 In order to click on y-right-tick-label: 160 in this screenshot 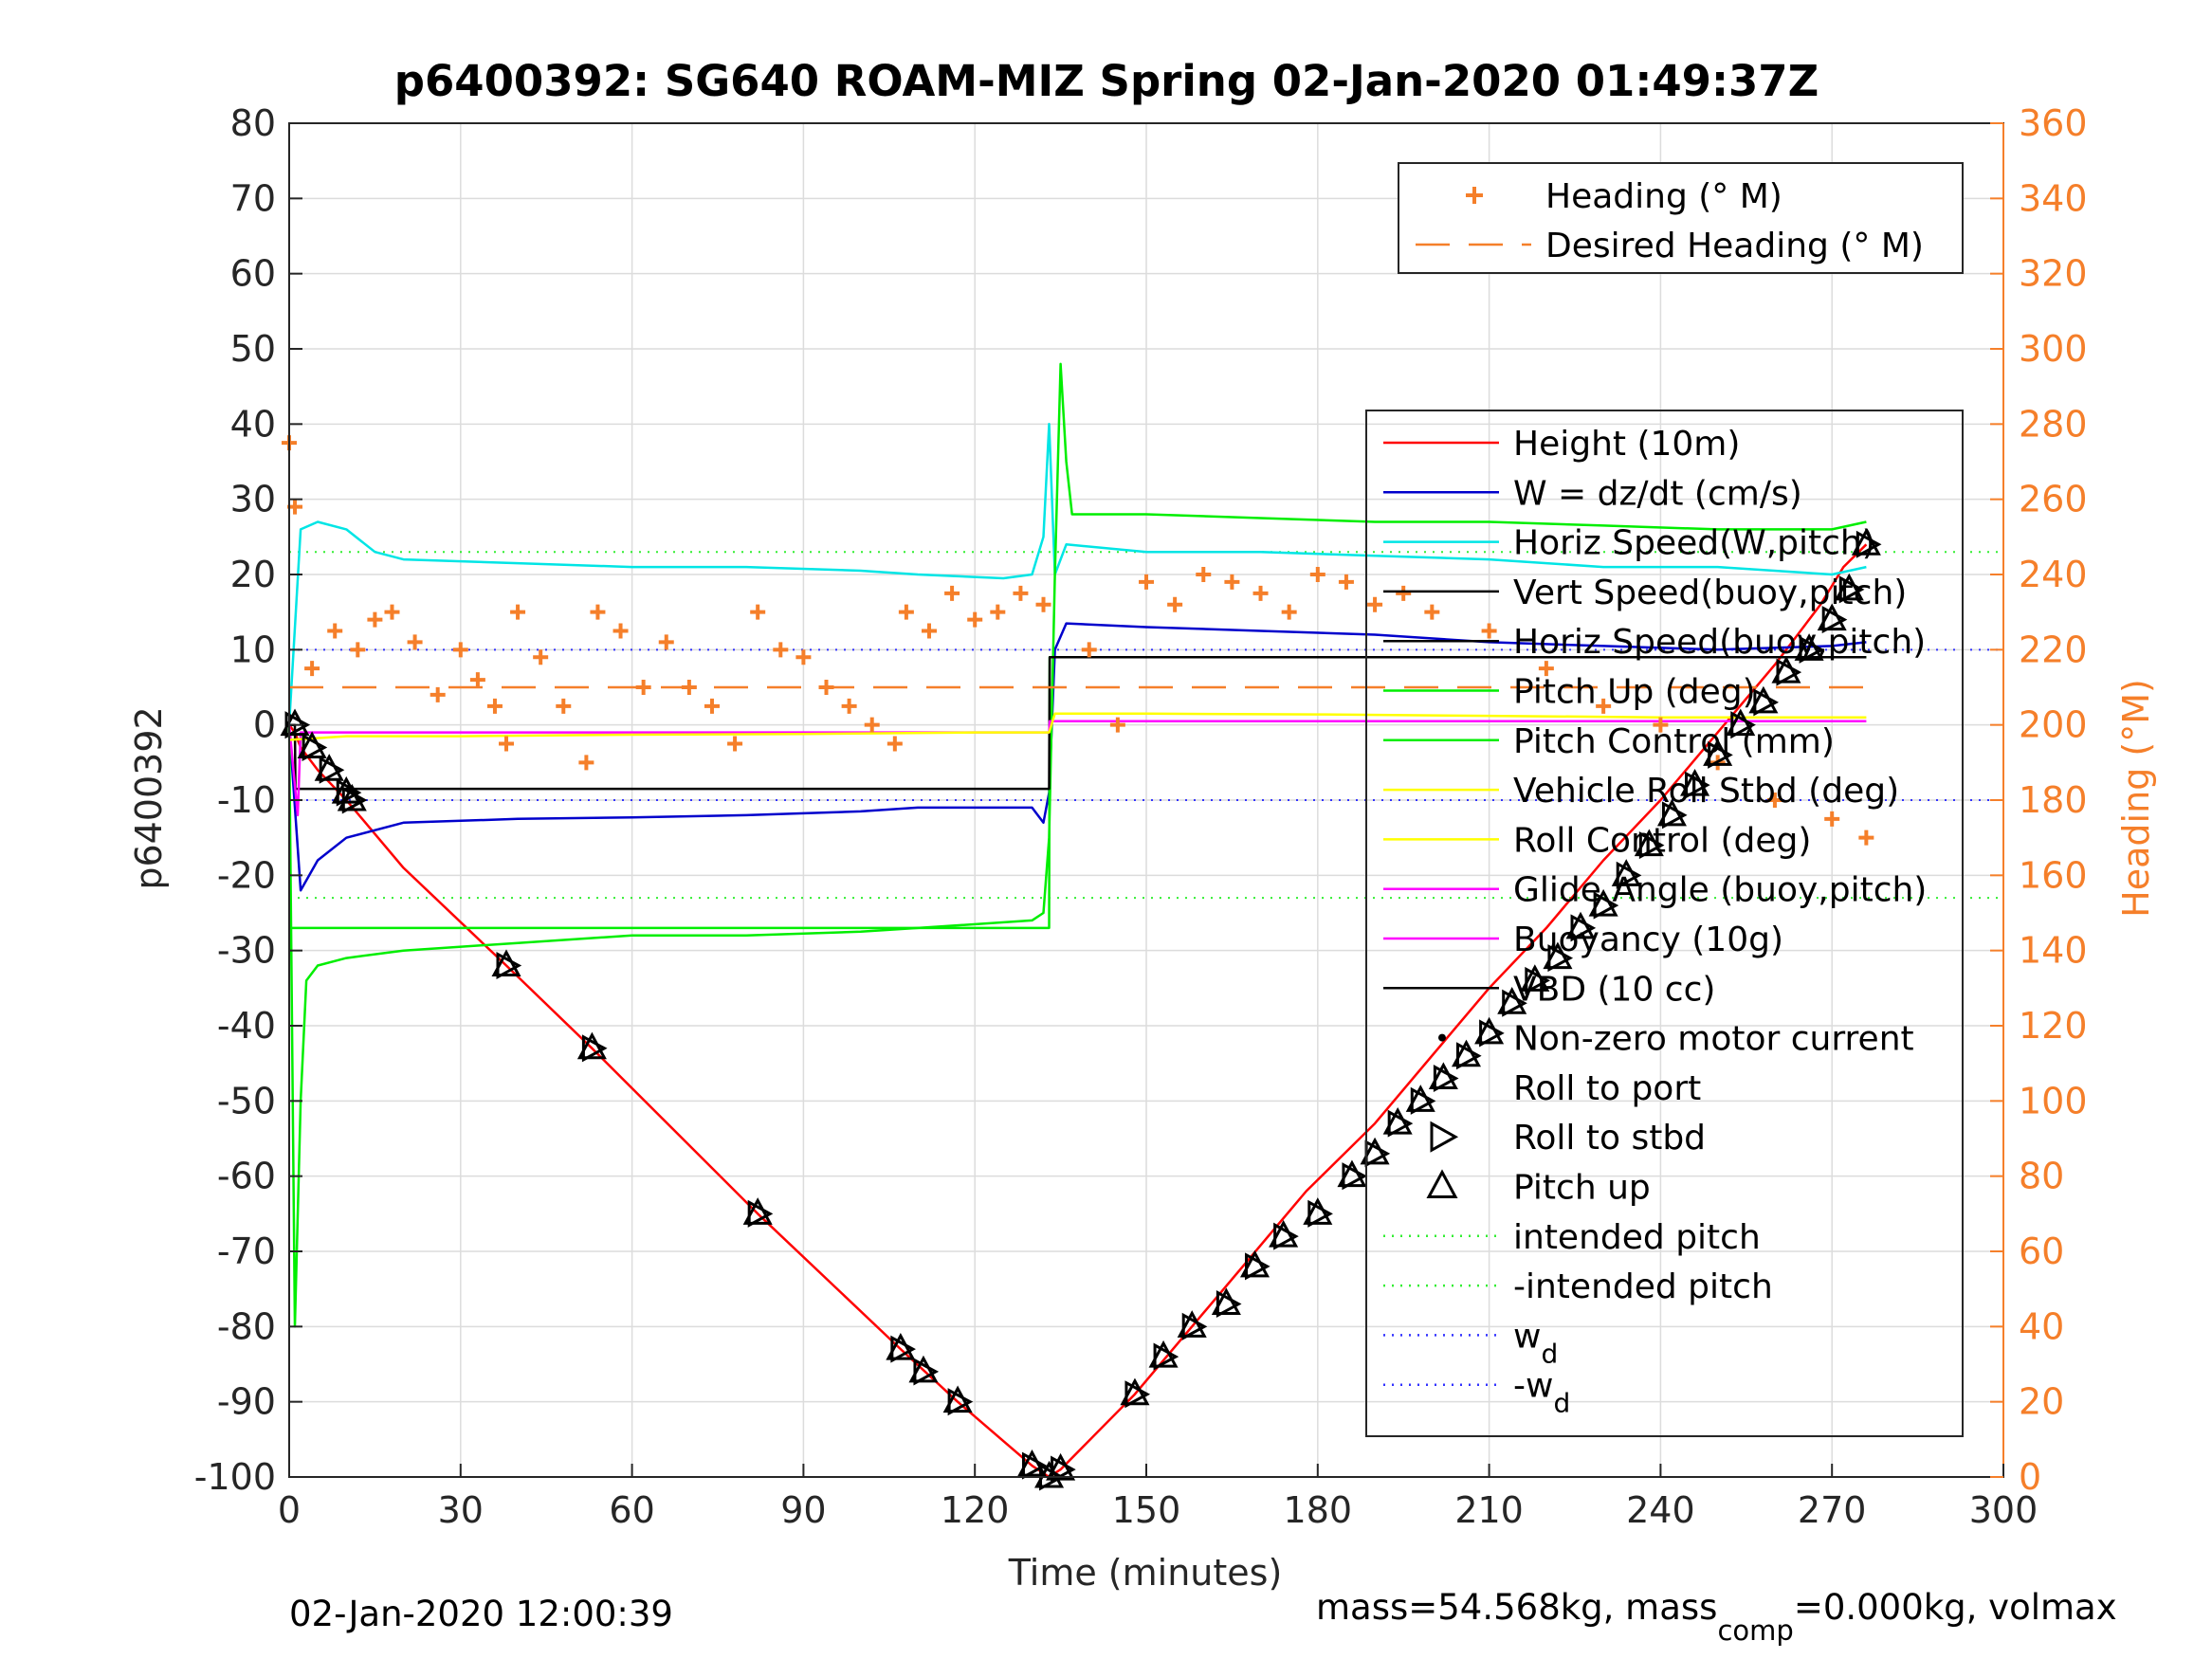, I will do `click(2053, 875)`.